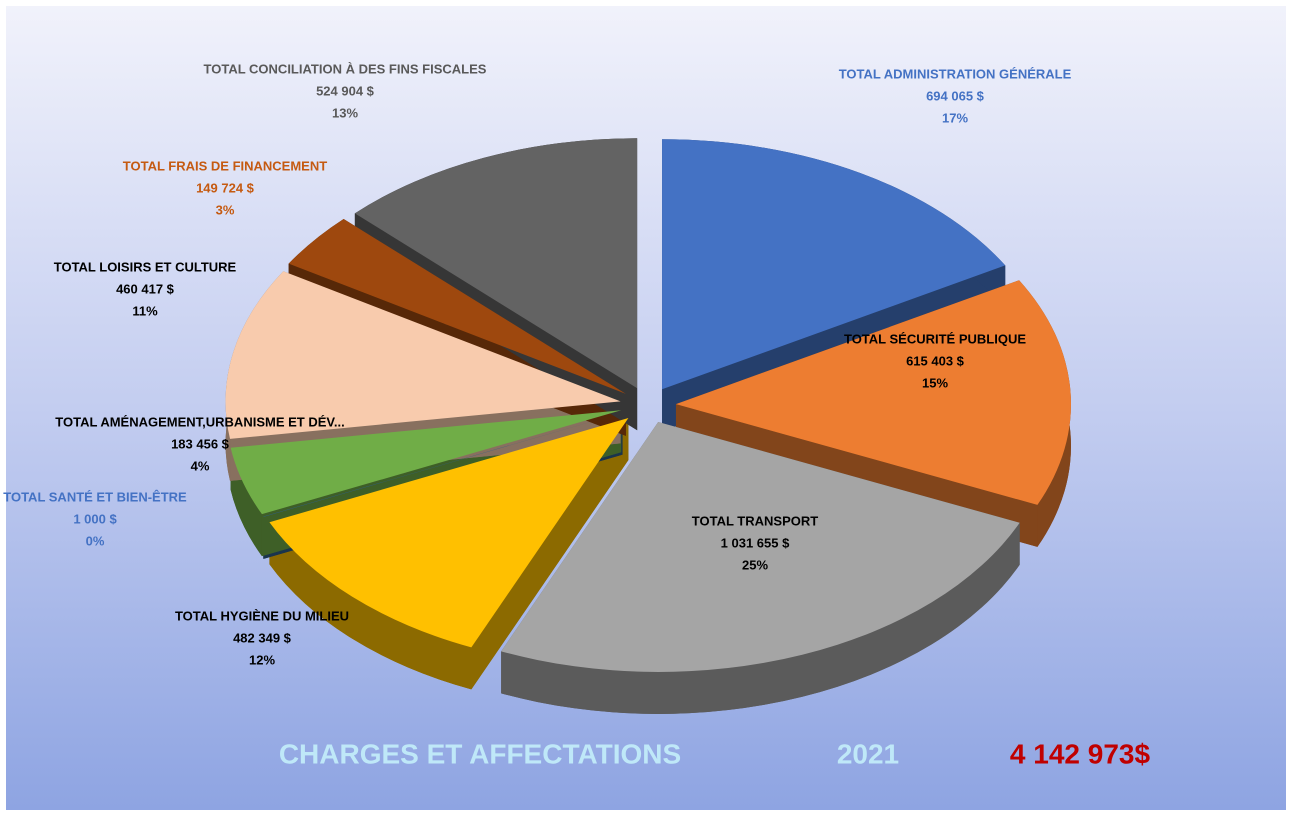 Image resolution: width=1292 pixels, height=816 pixels. What do you see at coordinates (755, 520) in the screenshot?
I see `slice-label: TOTAL TRANSPORT` at bounding box center [755, 520].